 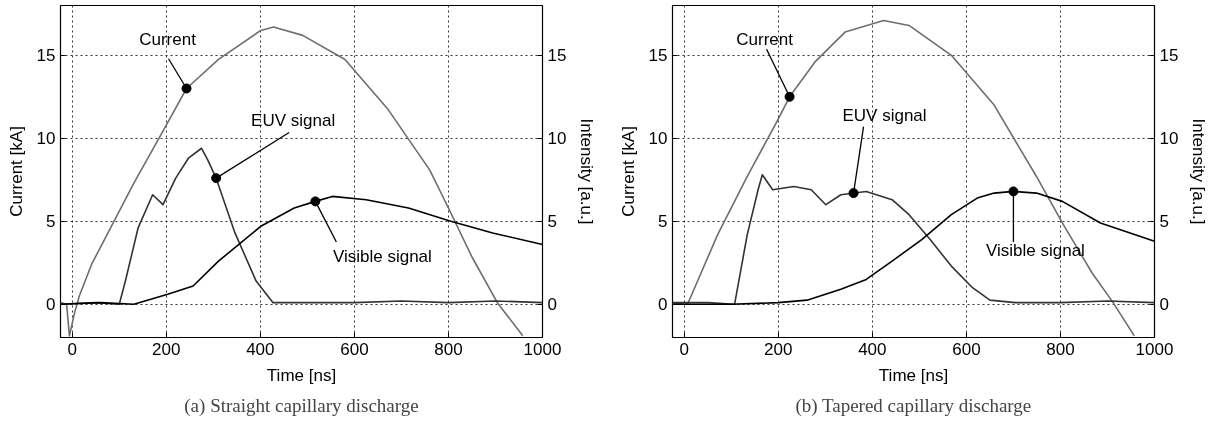 I want to click on text: (a) Straight capillary discharge, so click(x=301, y=405).